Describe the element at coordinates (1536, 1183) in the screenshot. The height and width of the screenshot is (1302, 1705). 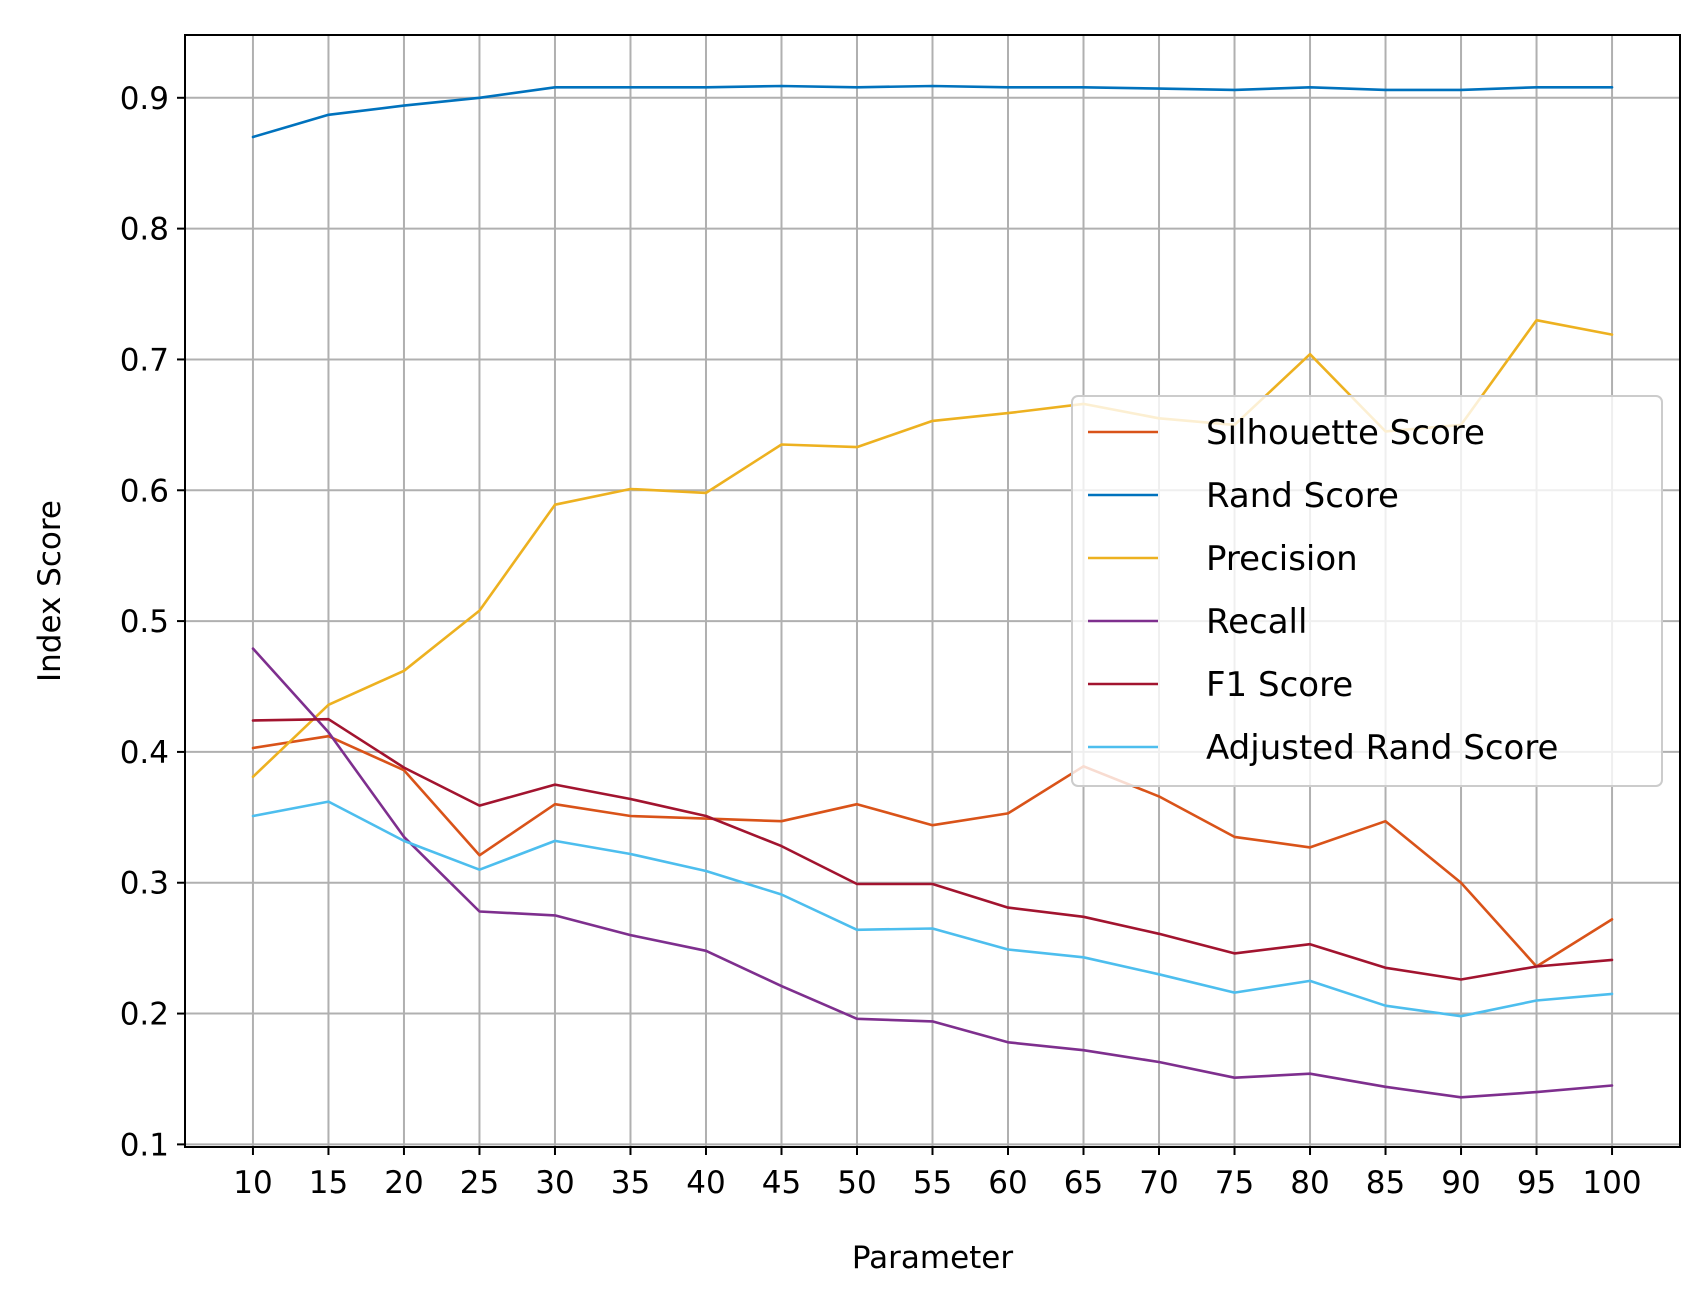
I see `x-tick-label: 95` at that location.